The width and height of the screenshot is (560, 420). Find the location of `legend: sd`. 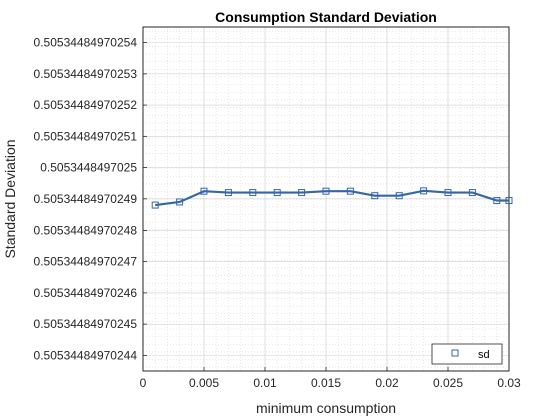

legend: sd is located at coordinates (467, 354).